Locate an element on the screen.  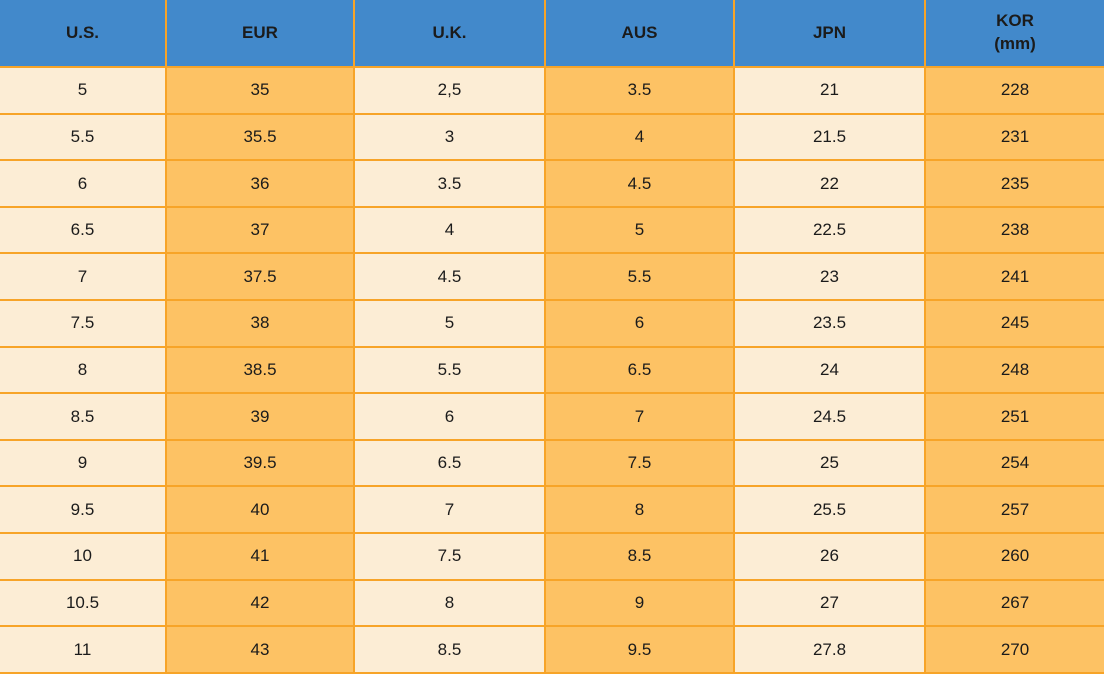
table-row: 10 41 7.5 8.5 26 260 is located at coordinates (552, 556).